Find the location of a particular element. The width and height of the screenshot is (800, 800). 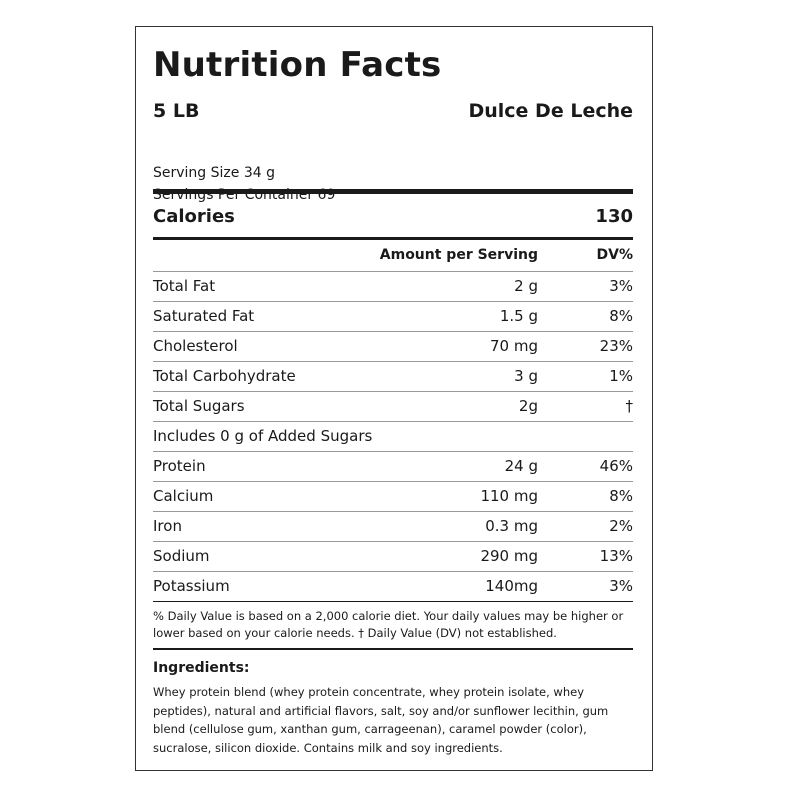

nutrient-row: Cholesterol 70 mg 23% is located at coordinates (393, 346).